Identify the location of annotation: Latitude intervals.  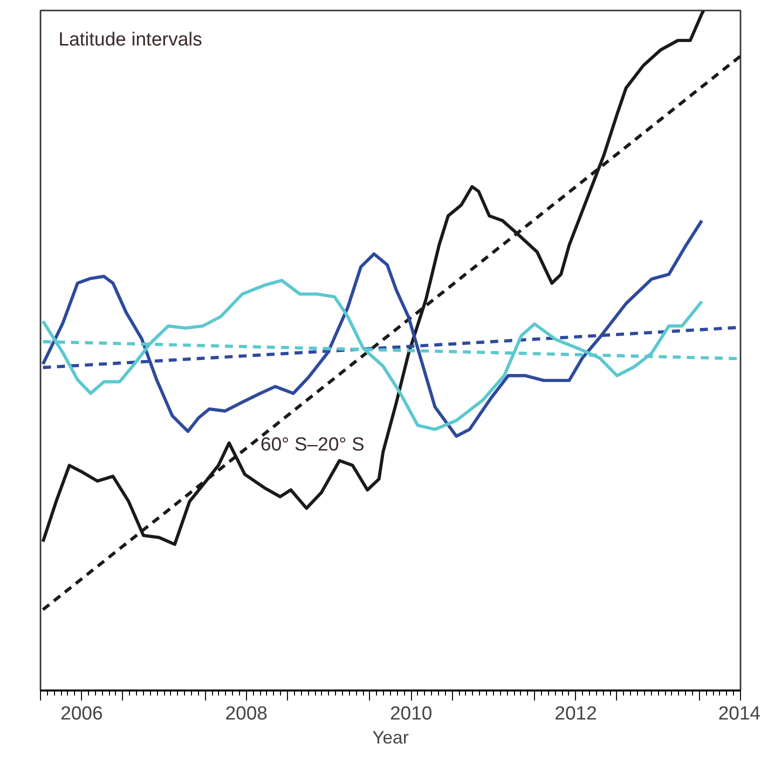
(130, 40).